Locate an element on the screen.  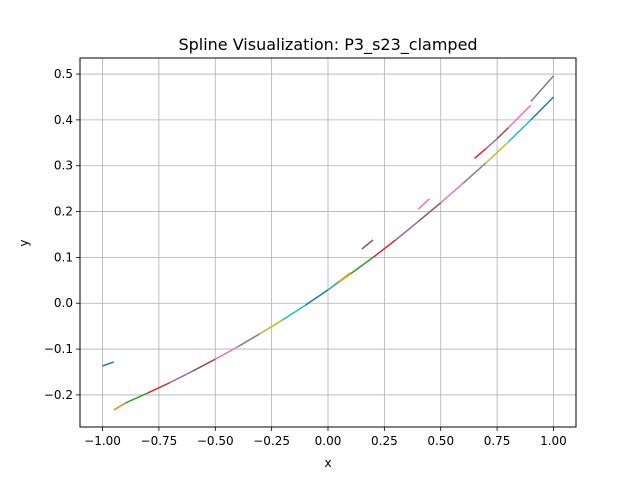
y-tick-label: −0.2 is located at coordinates (58, 395).